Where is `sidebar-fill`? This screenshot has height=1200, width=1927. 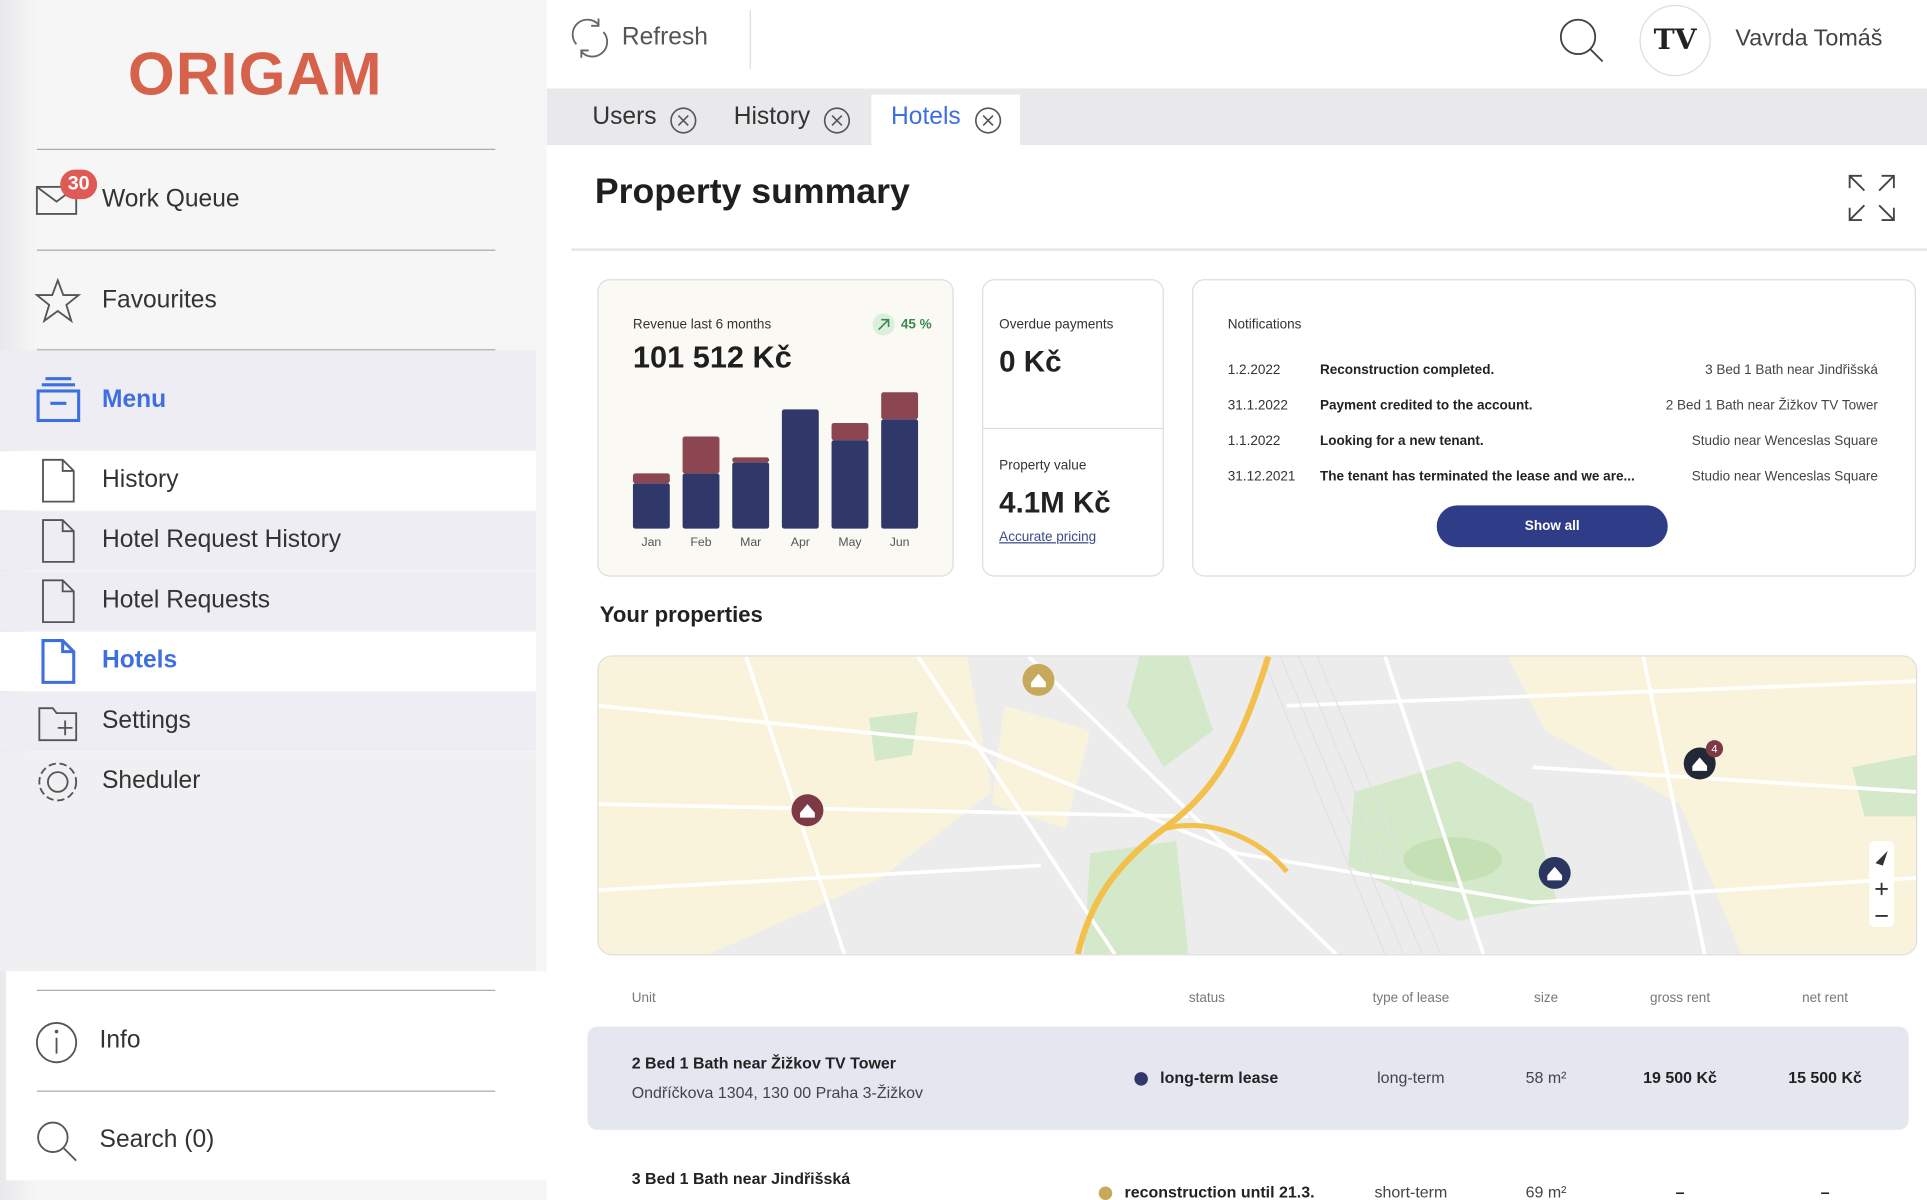 sidebar-fill is located at coordinates (268, 891).